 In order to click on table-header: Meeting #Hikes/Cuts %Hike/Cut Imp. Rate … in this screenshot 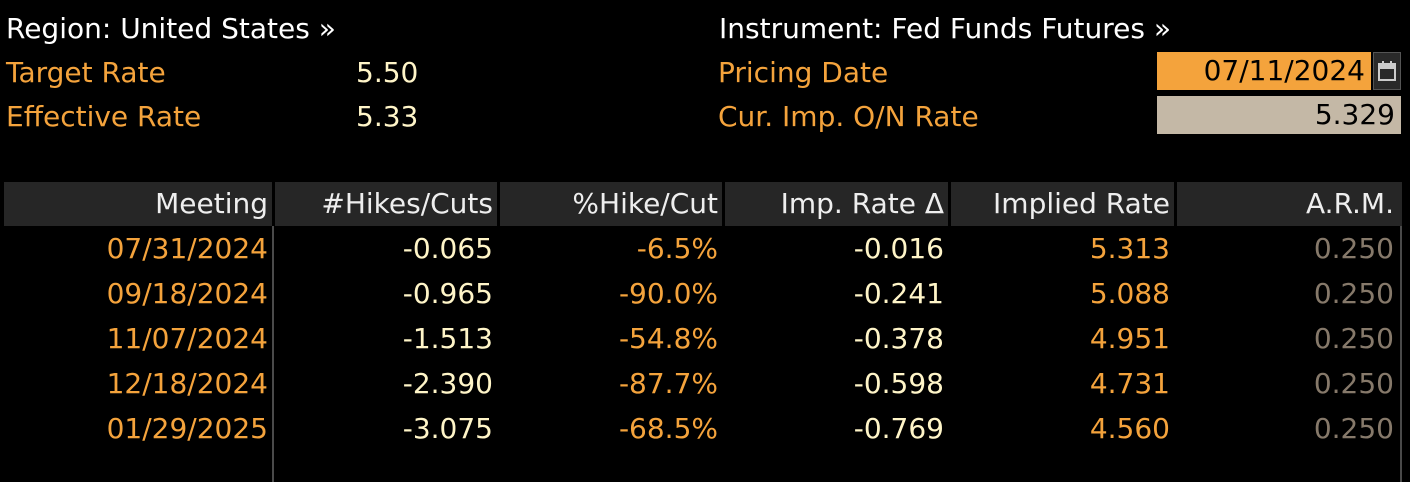, I will do `click(703, 204)`.